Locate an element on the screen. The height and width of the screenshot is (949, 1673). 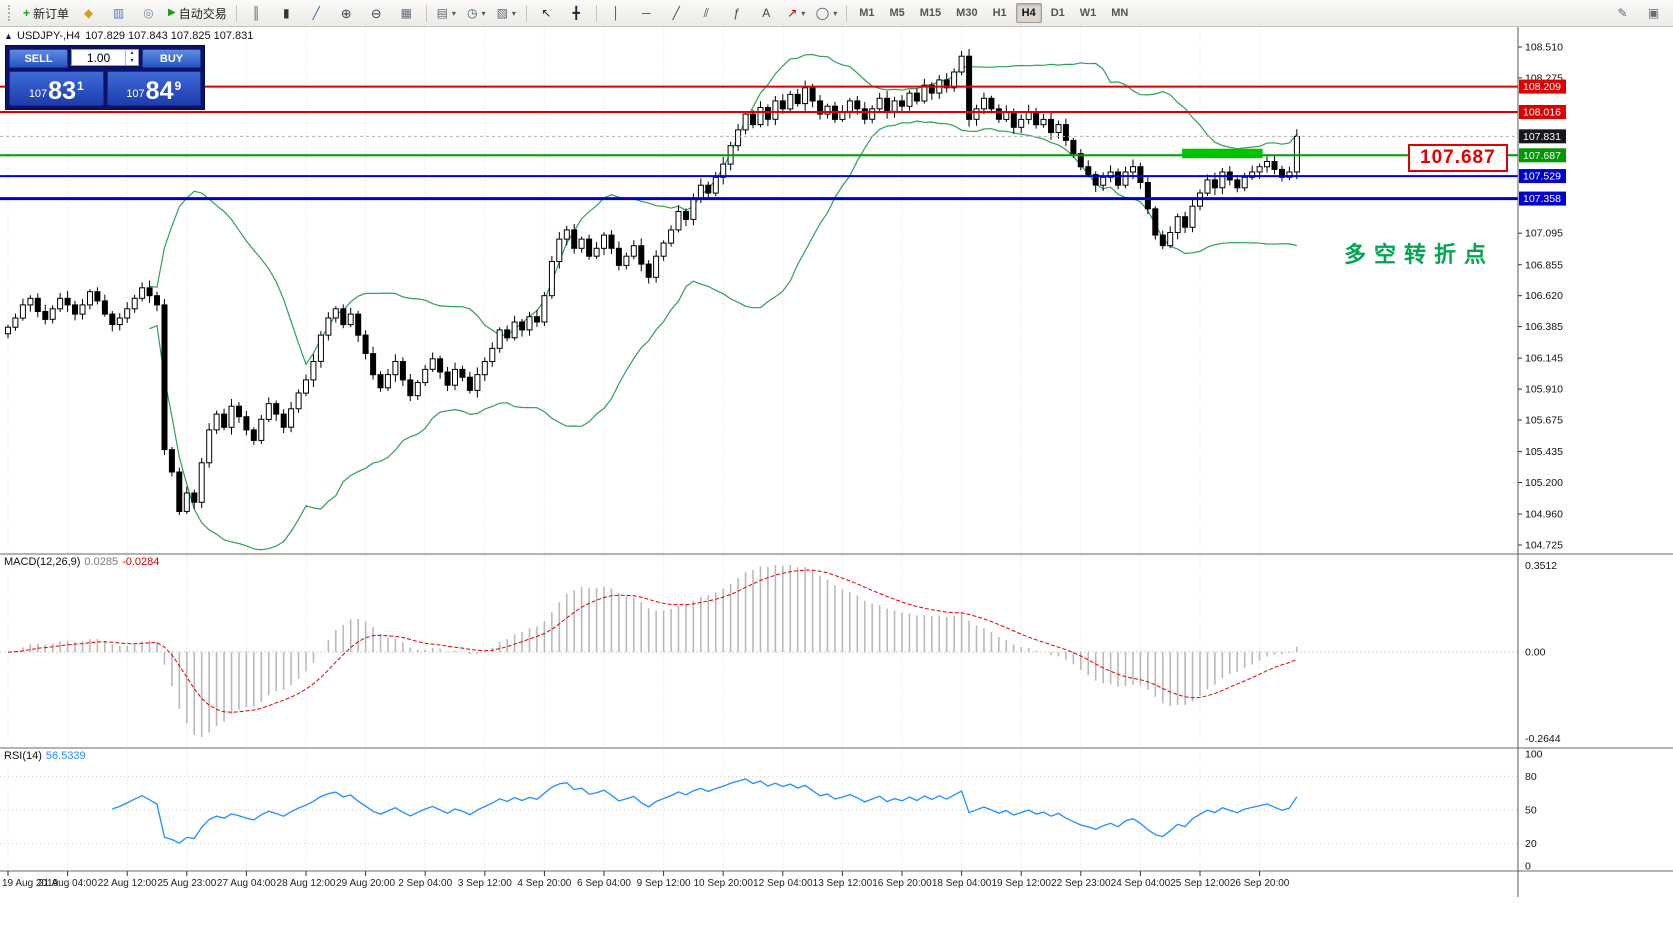
svg-text: 4 Sep 20:00 is located at coordinates (544, 883).